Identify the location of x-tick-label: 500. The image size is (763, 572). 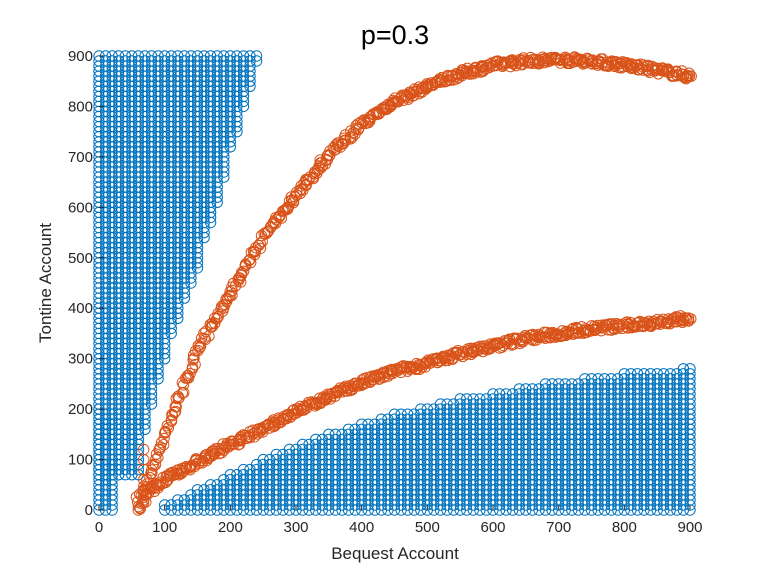
(427, 527).